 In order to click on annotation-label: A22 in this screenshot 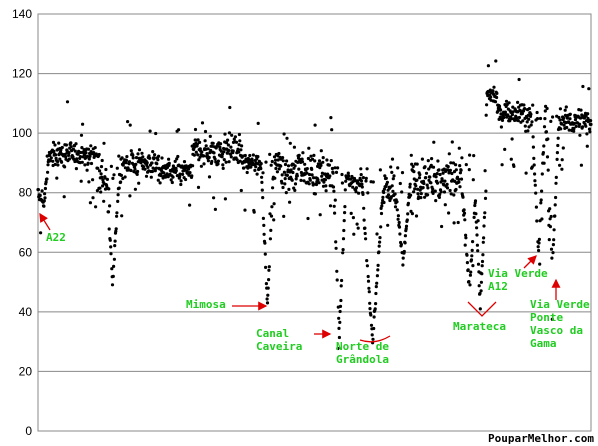, I will do `click(56, 237)`.